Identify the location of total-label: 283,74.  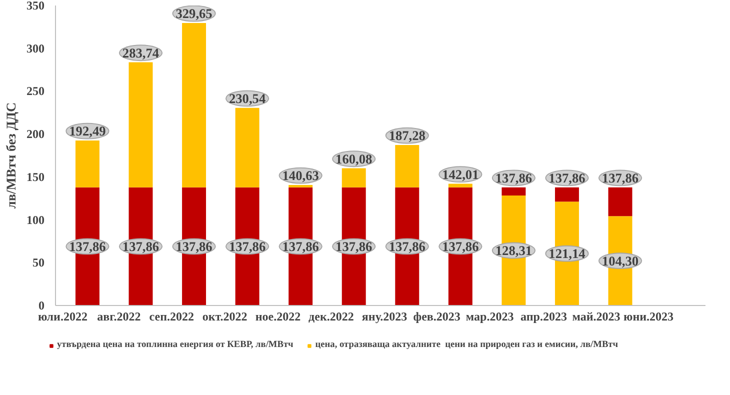
(141, 52).